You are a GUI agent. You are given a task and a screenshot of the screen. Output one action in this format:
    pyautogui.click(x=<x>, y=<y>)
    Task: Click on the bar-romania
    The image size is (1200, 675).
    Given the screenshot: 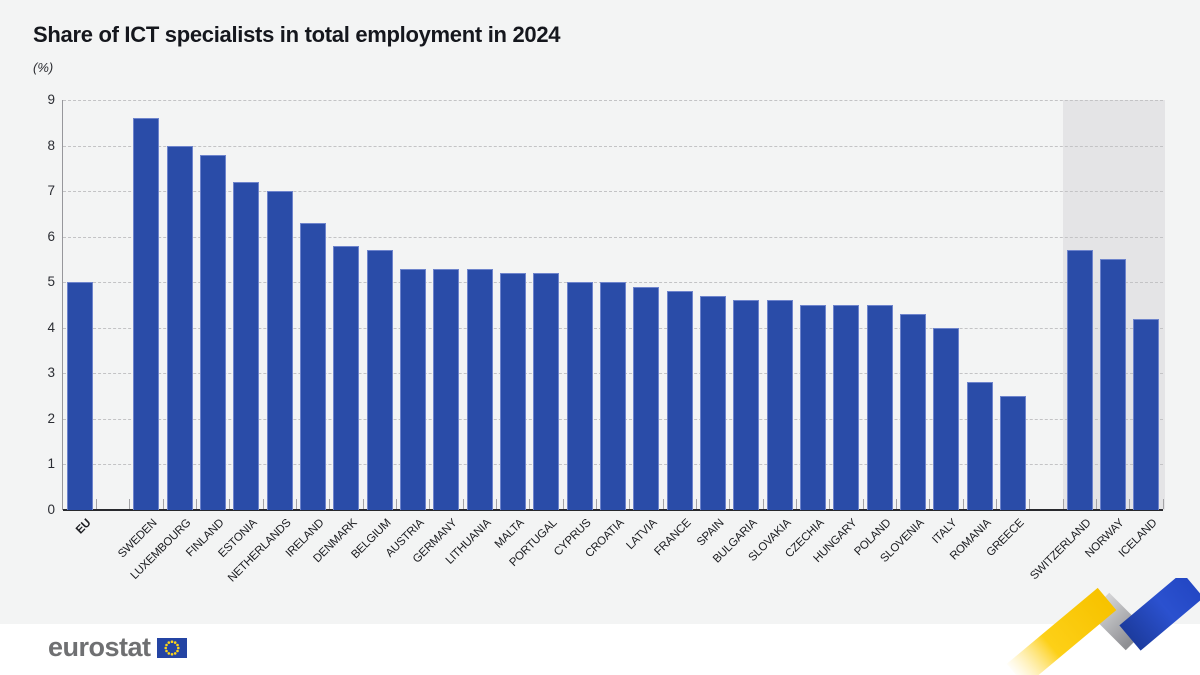 What is the action you would take?
    pyautogui.click(x=979, y=446)
    